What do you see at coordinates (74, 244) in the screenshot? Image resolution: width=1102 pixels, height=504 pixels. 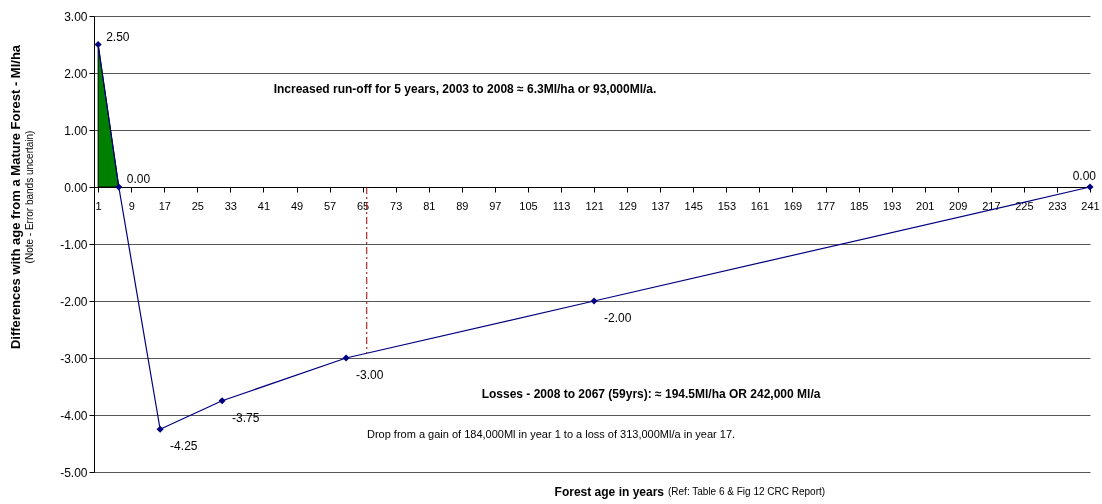 I see `y-tick-label: -1.00` at bounding box center [74, 244].